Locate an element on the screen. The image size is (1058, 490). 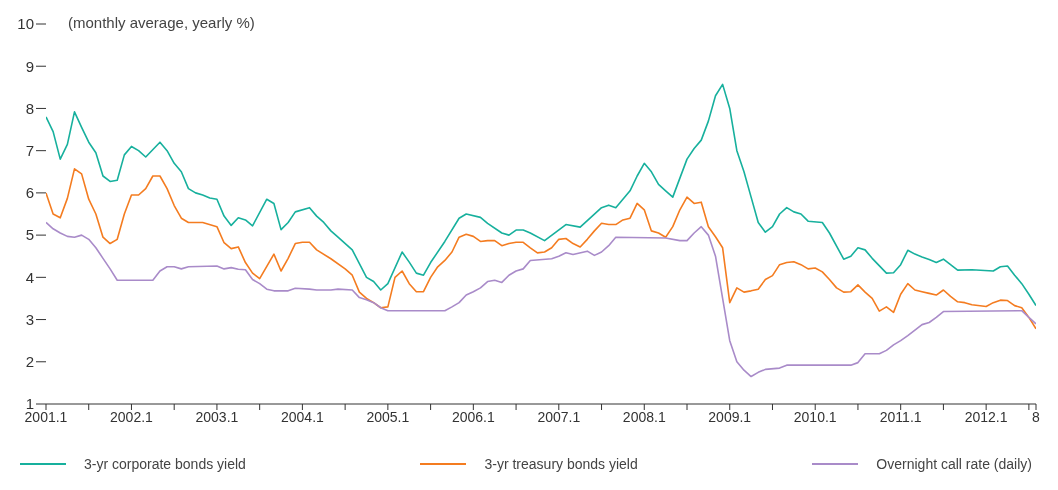
x-tick-label: 2006.1 is located at coordinates (473, 416).